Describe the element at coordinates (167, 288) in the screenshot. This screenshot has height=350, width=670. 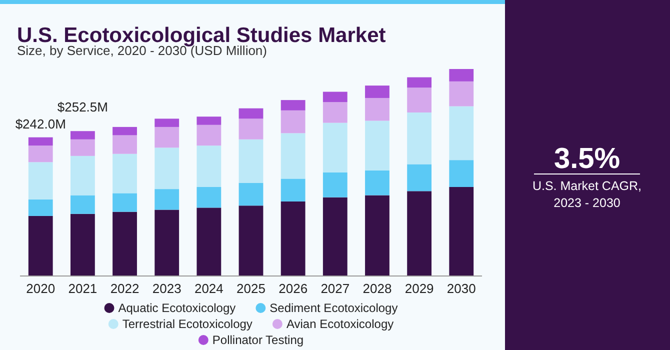
I see `x-tick-label: 2023` at that location.